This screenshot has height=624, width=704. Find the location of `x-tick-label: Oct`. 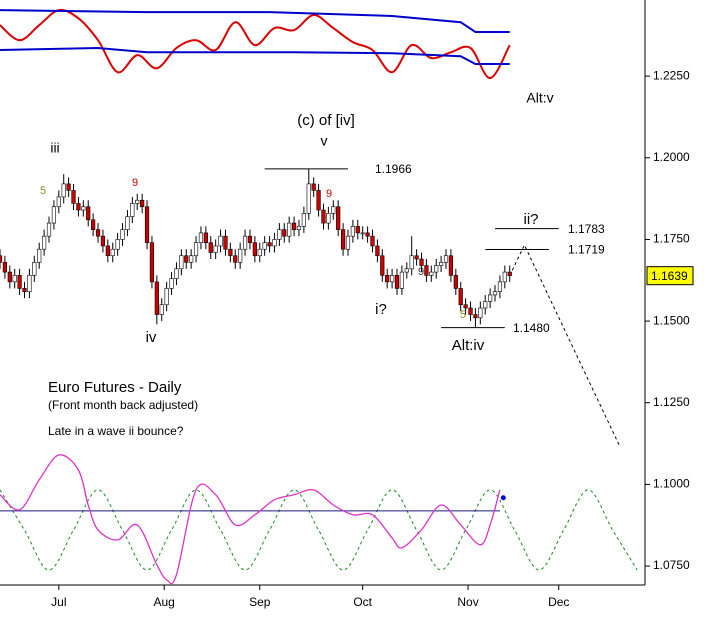

x-tick-label: Oct is located at coordinates (362, 602).